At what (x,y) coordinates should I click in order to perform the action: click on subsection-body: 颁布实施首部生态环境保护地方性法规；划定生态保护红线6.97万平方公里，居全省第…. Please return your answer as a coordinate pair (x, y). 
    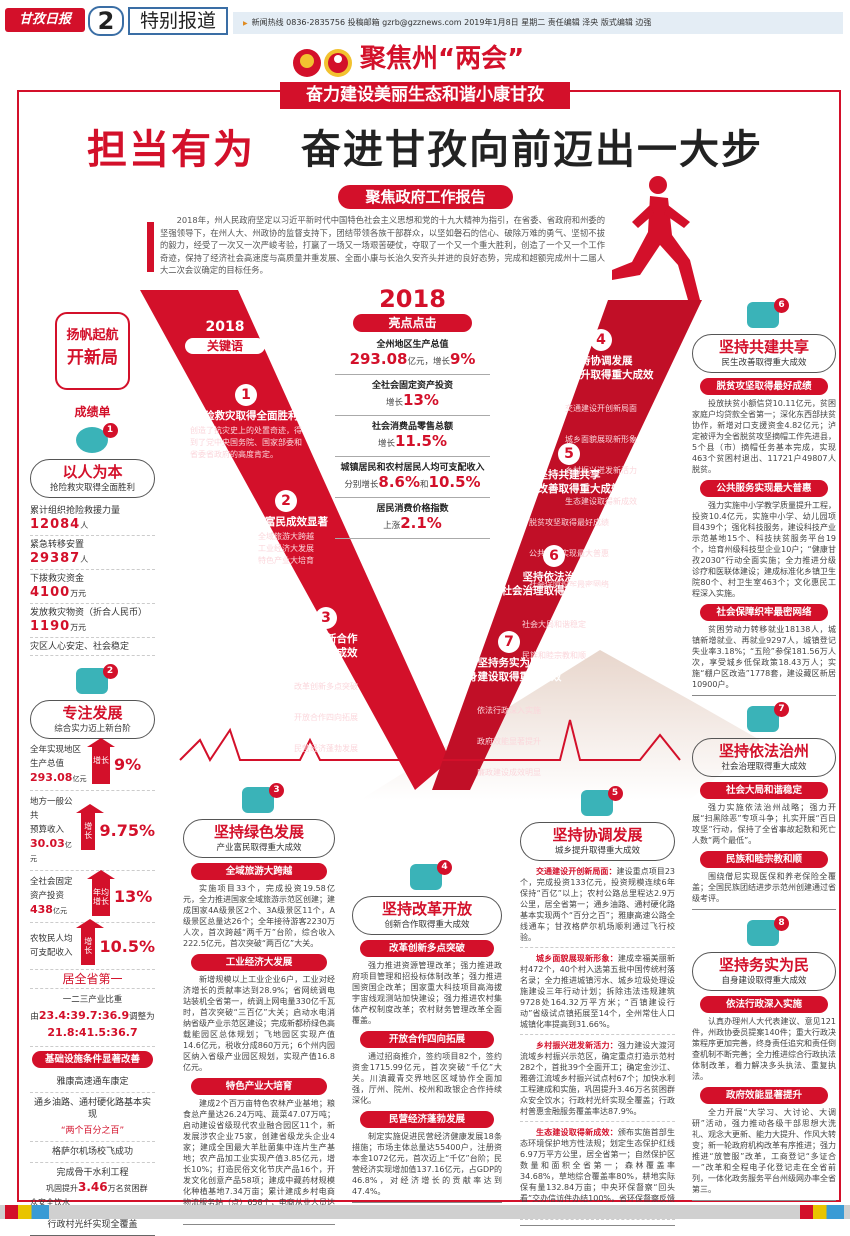
    Looking at the image, I should click on (598, 1171).